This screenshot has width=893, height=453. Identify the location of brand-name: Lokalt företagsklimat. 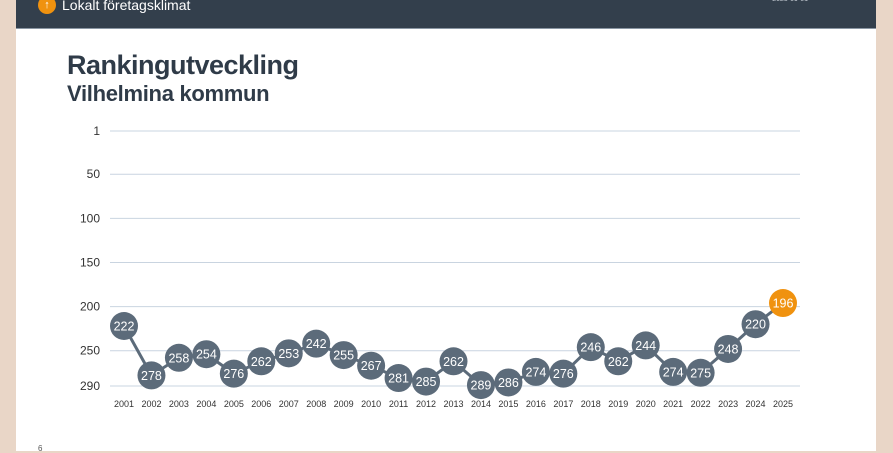
(126, 6).